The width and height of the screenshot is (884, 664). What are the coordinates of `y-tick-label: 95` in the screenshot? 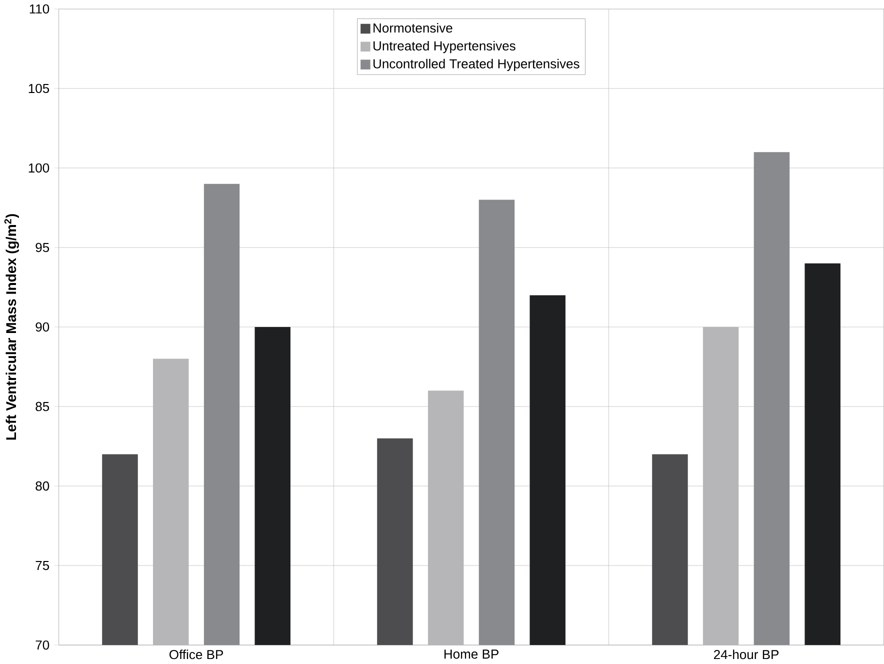 It's located at (43, 247).